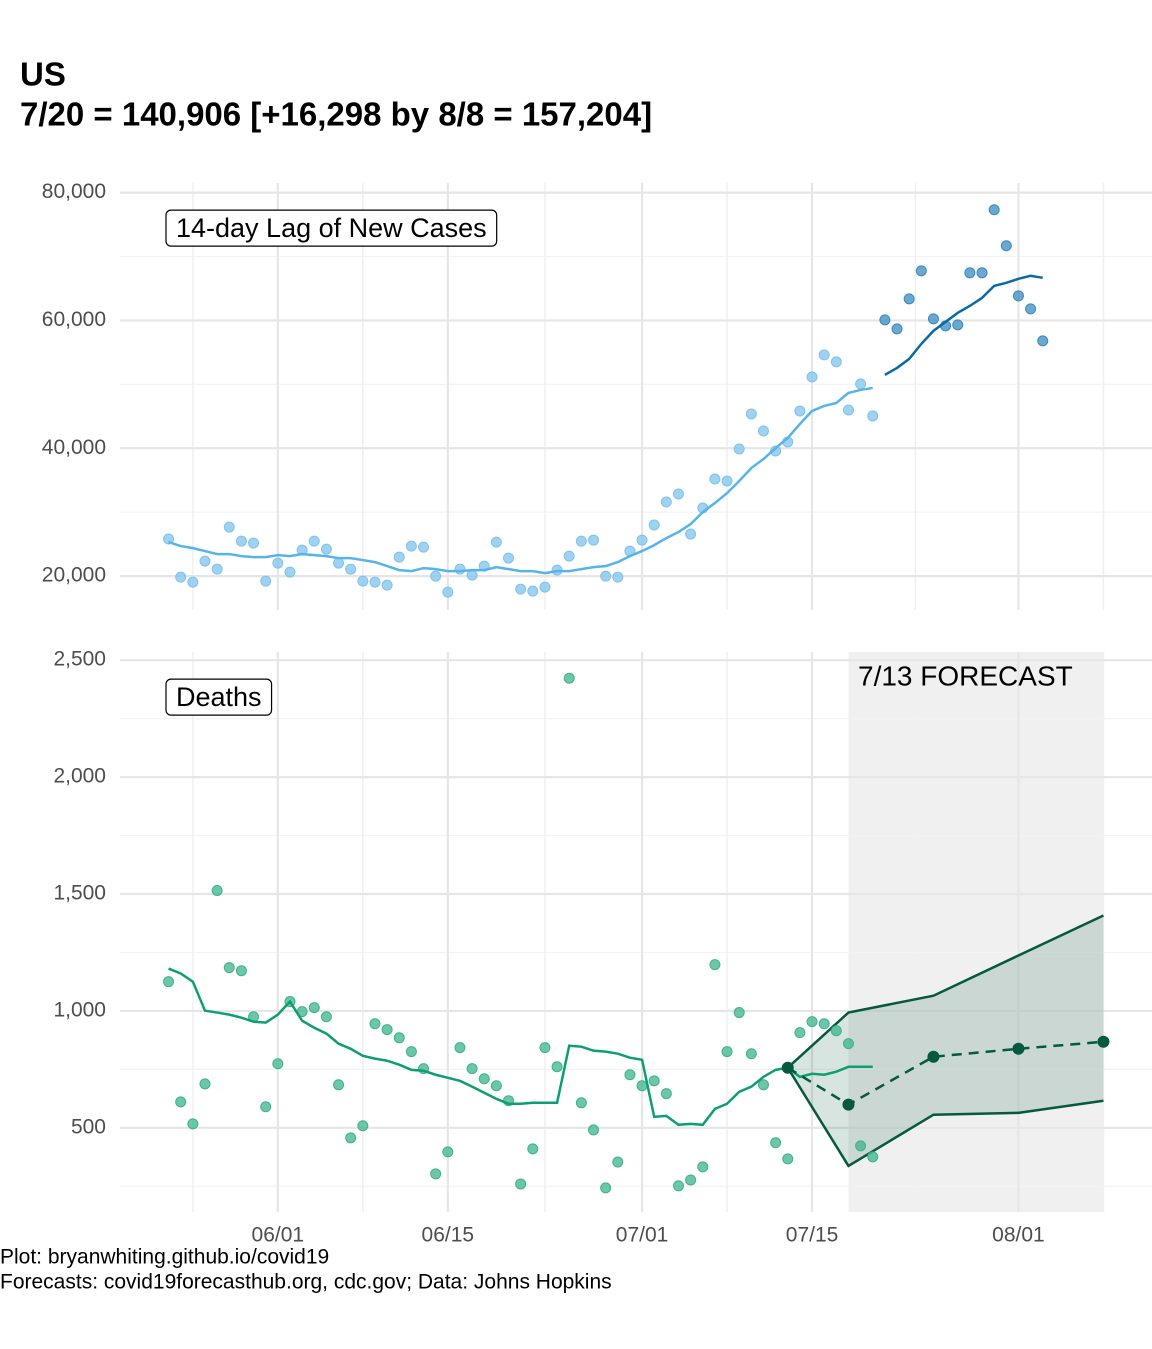  I want to click on x-tick-label: 07/15, so click(812, 1235).